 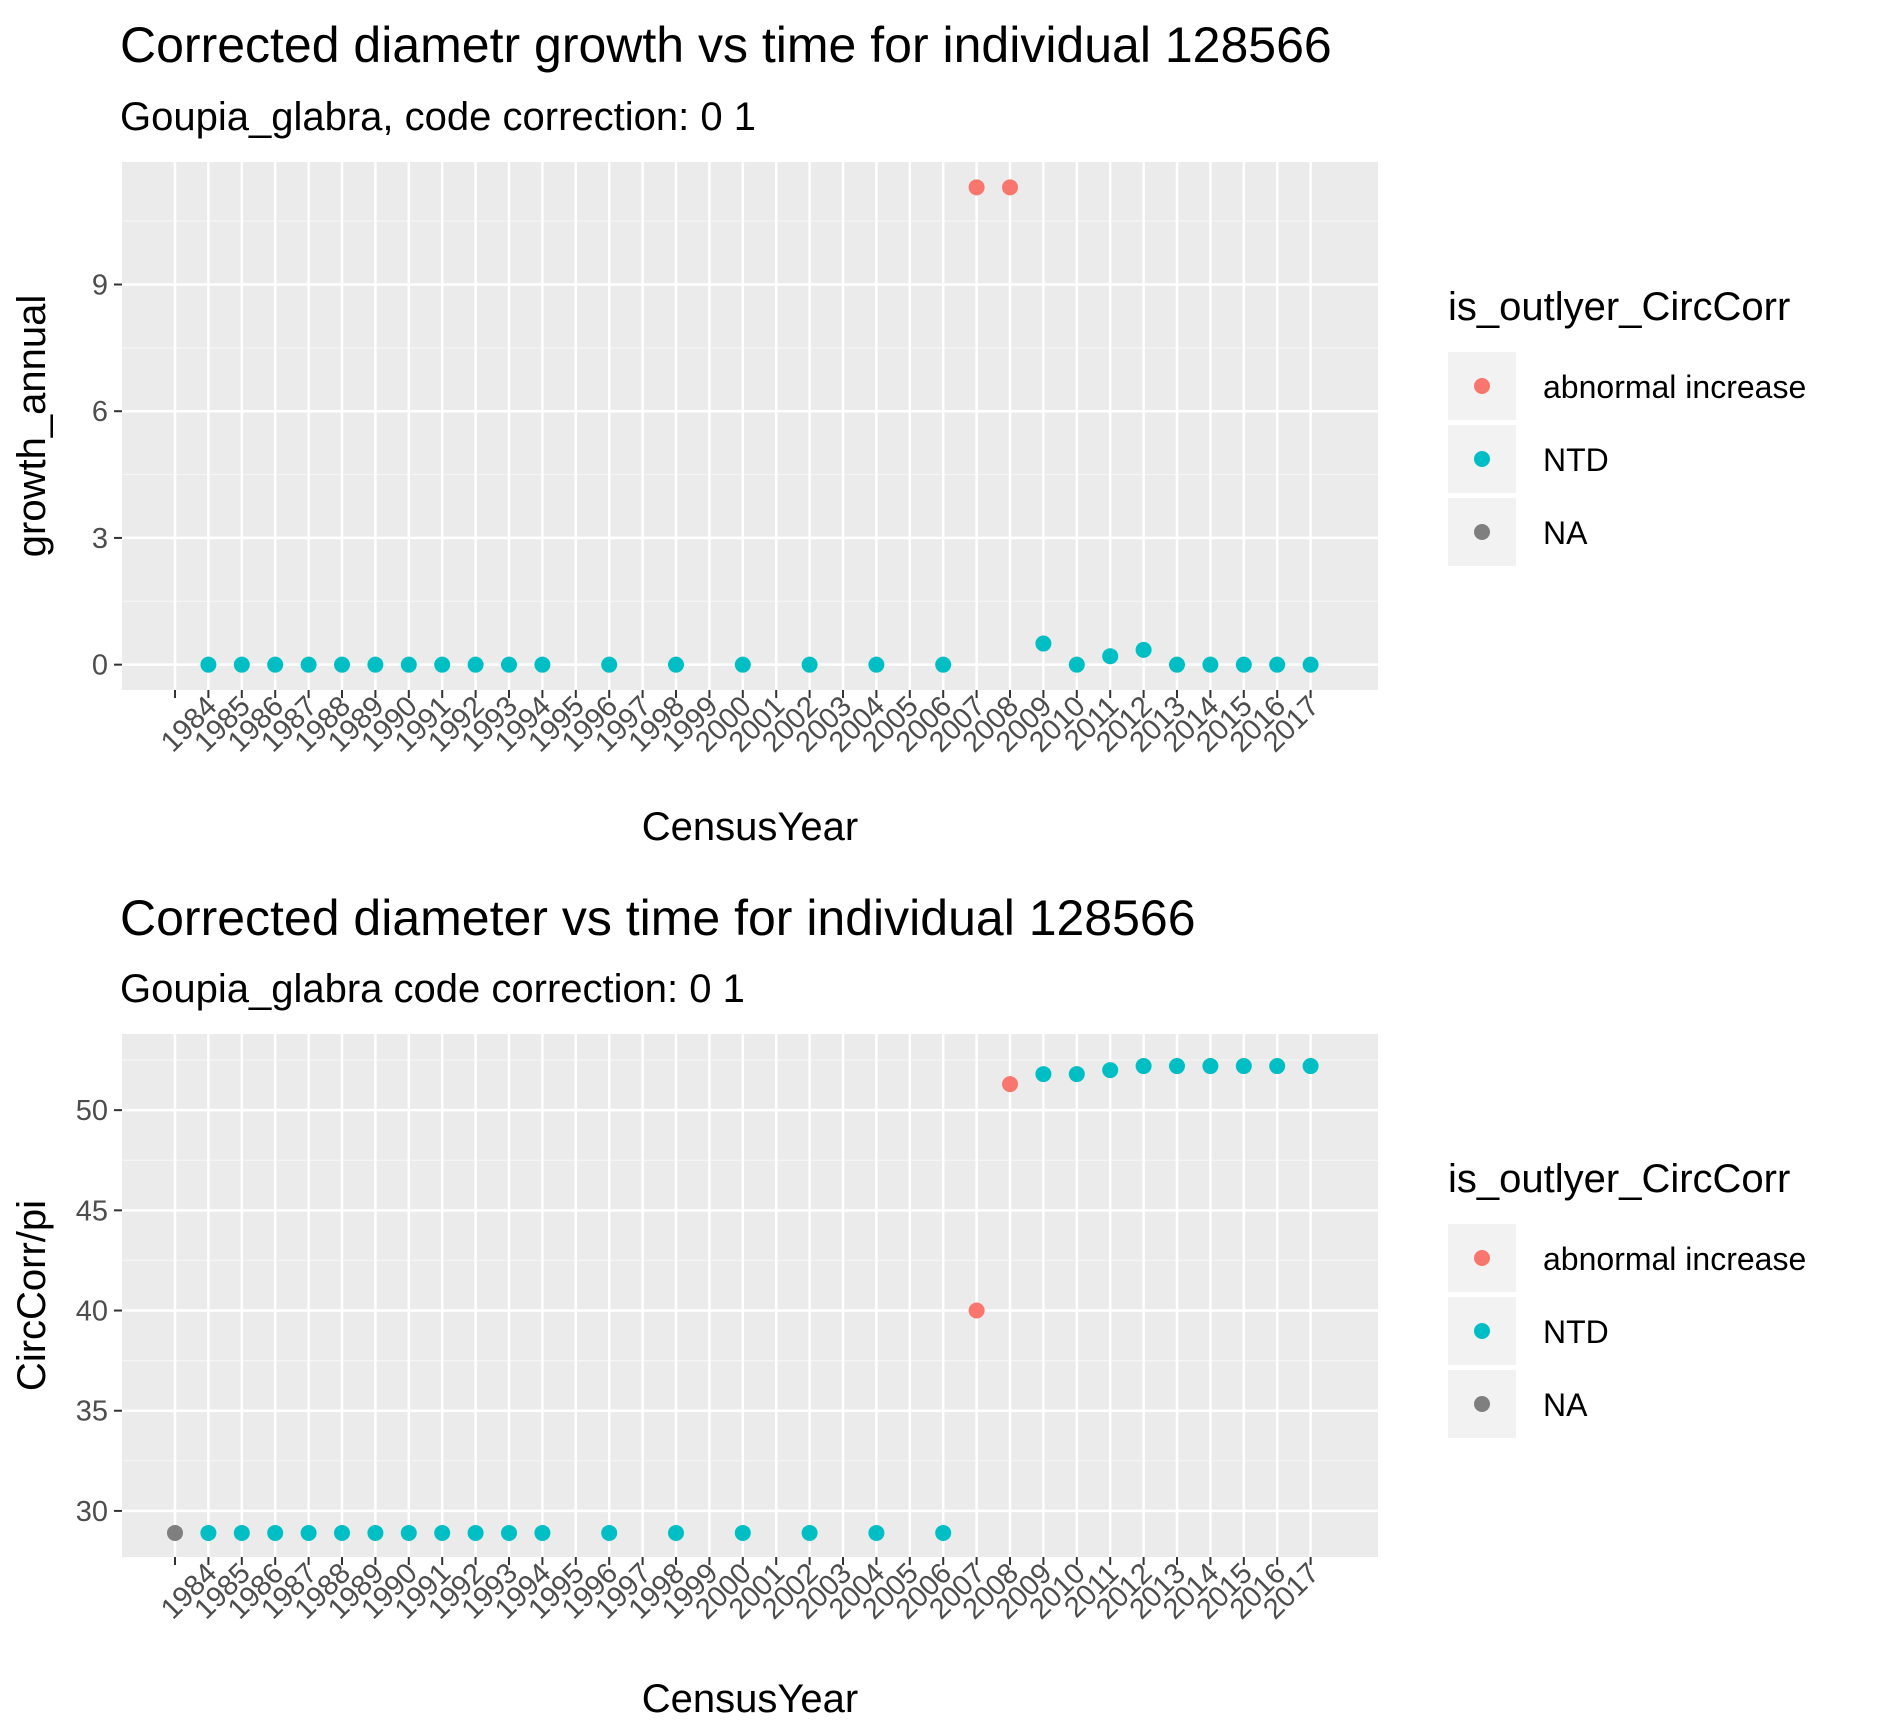 I want to click on y-tick-label: 9, so click(x=100, y=285).